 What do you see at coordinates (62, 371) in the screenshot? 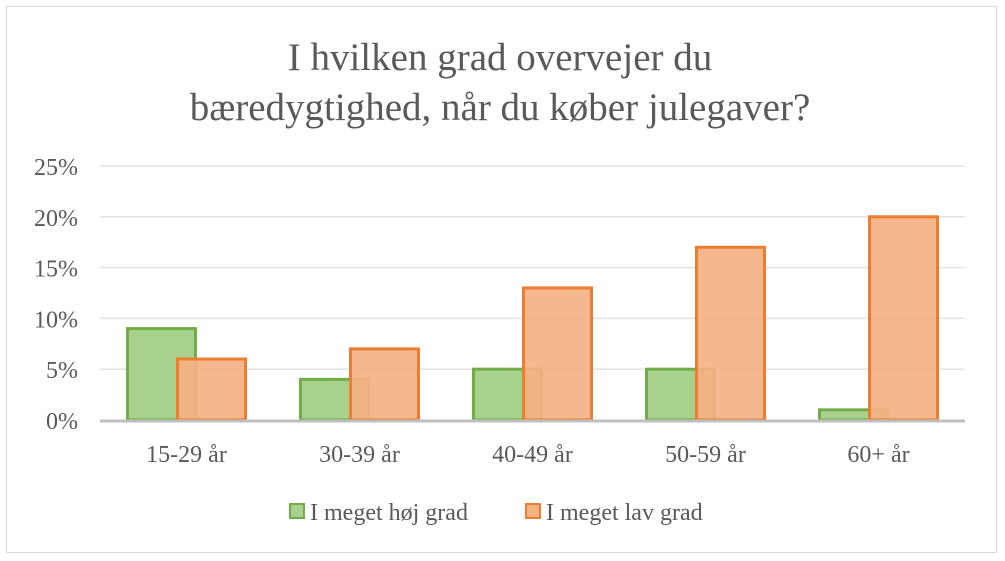
I see `y-tick-label: 5%` at bounding box center [62, 371].